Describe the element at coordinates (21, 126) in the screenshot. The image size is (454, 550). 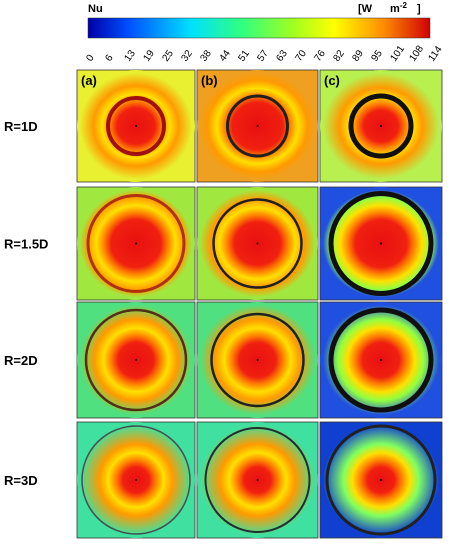
I see `row-label: R=1D` at that location.